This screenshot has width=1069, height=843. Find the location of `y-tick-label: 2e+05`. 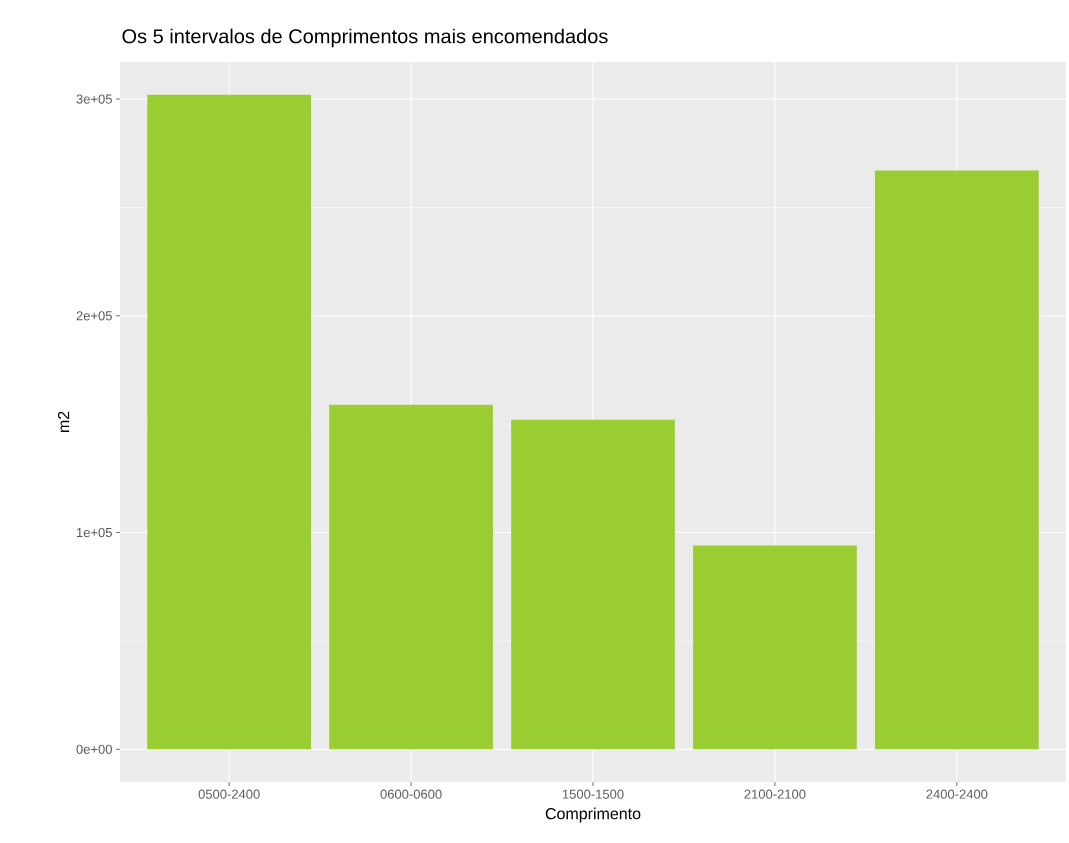

y-tick-label: 2e+05 is located at coordinates (94, 316).